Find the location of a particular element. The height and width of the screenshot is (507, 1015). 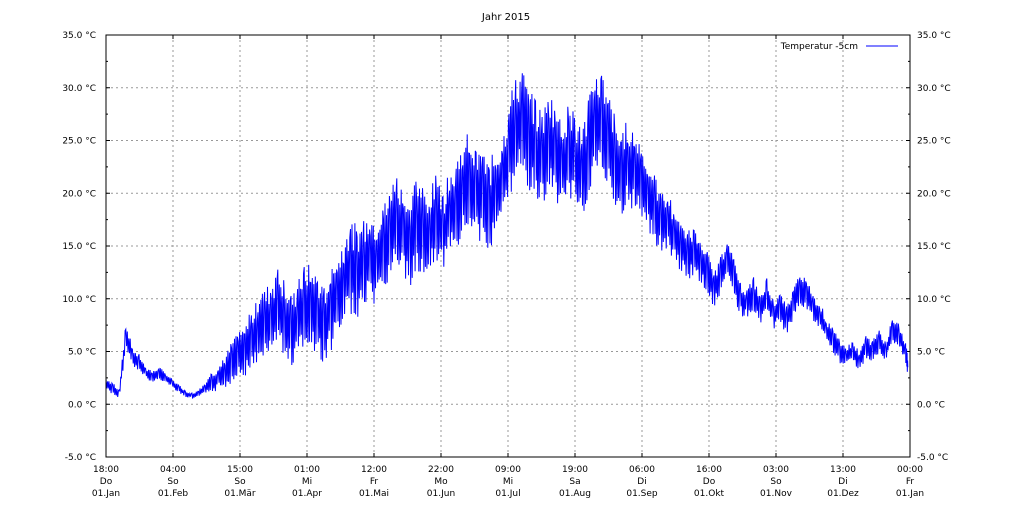

x-tick-time: 13:00 is located at coordinates (843, 470).